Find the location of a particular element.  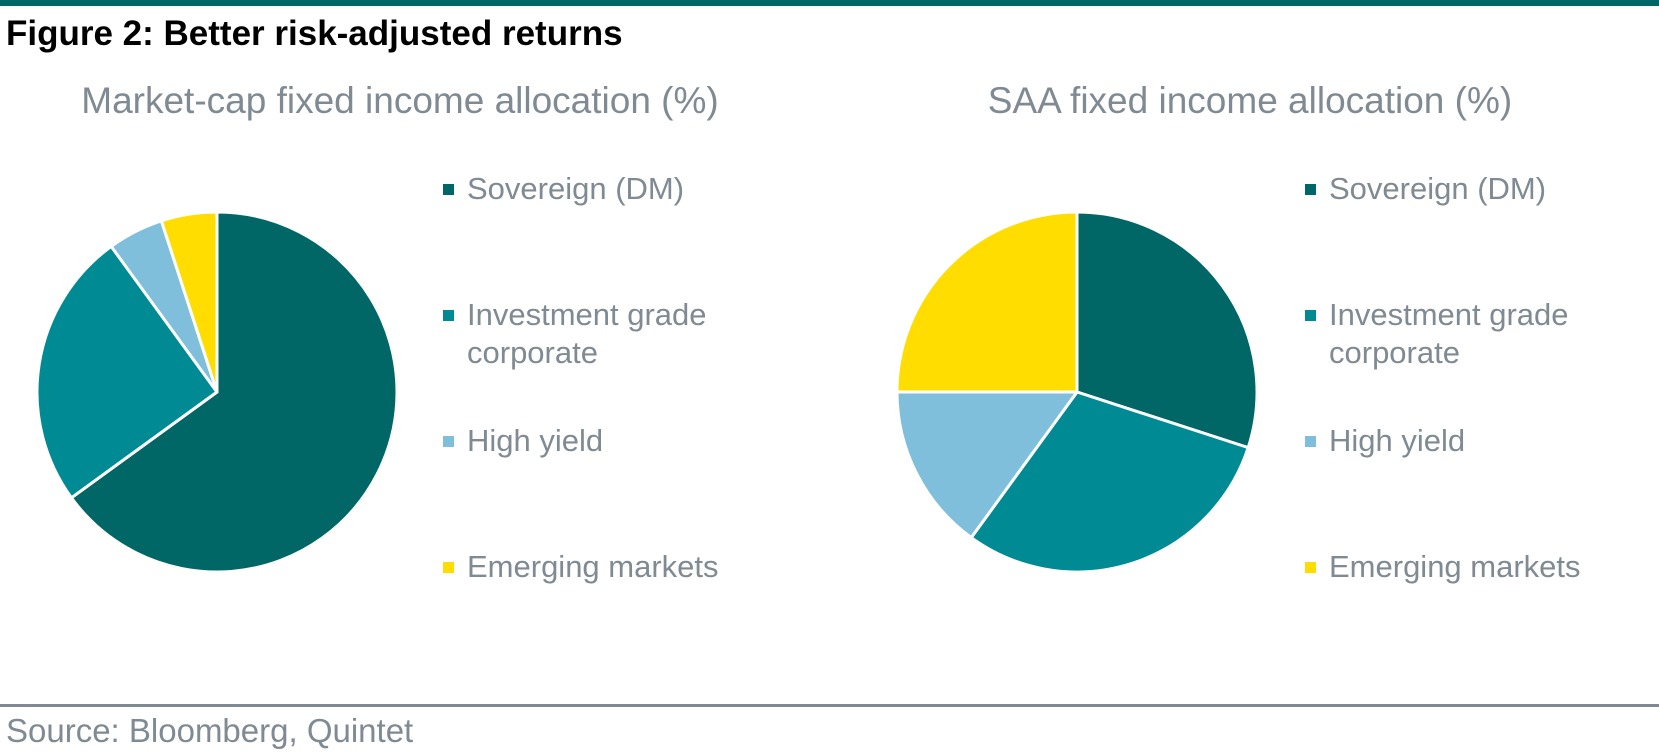

market-cap-pie-chart is located at coordinates (217, 392).